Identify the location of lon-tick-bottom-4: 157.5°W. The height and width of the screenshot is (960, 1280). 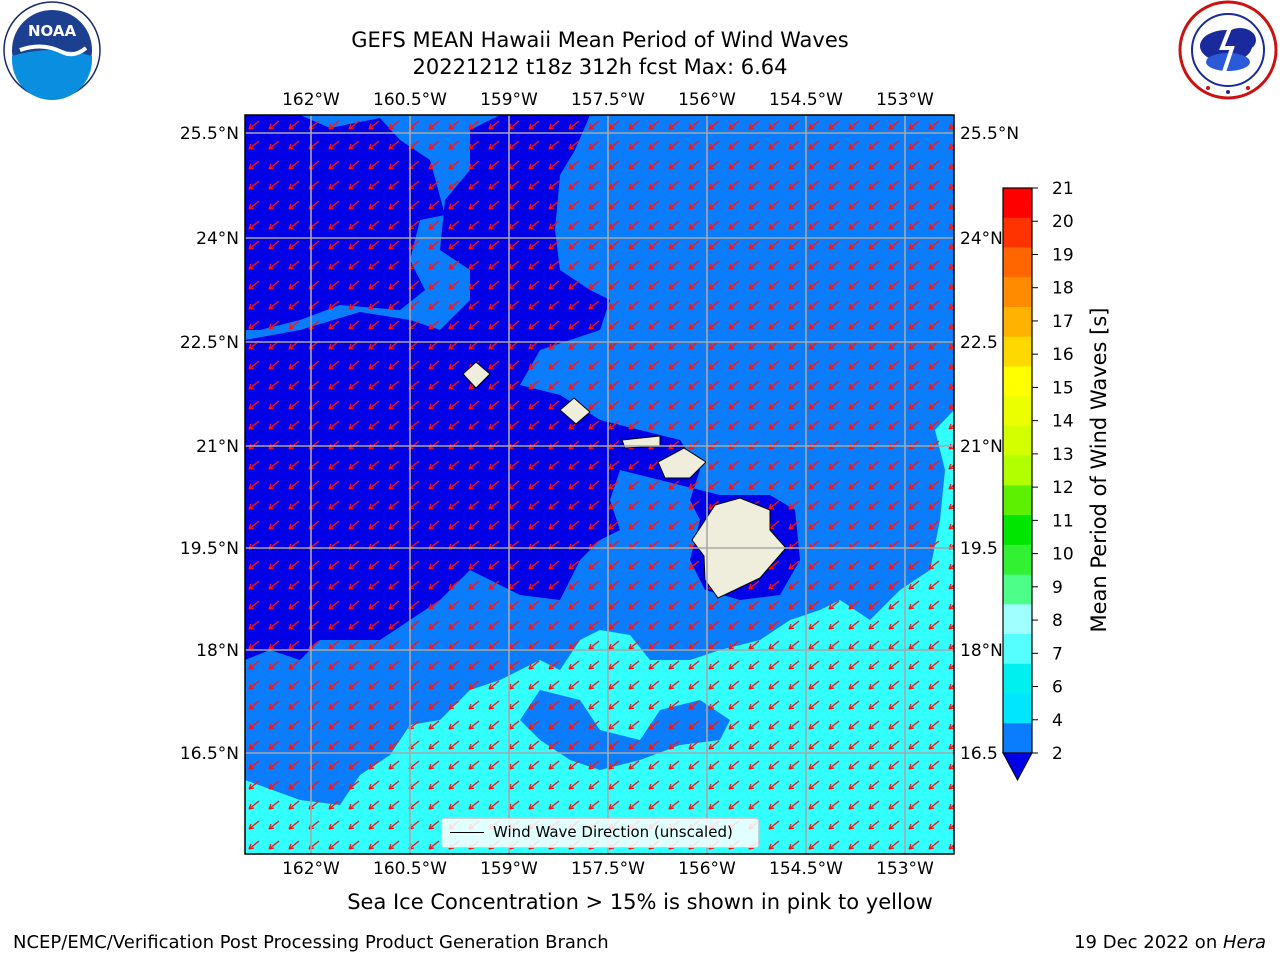
(608, 869).